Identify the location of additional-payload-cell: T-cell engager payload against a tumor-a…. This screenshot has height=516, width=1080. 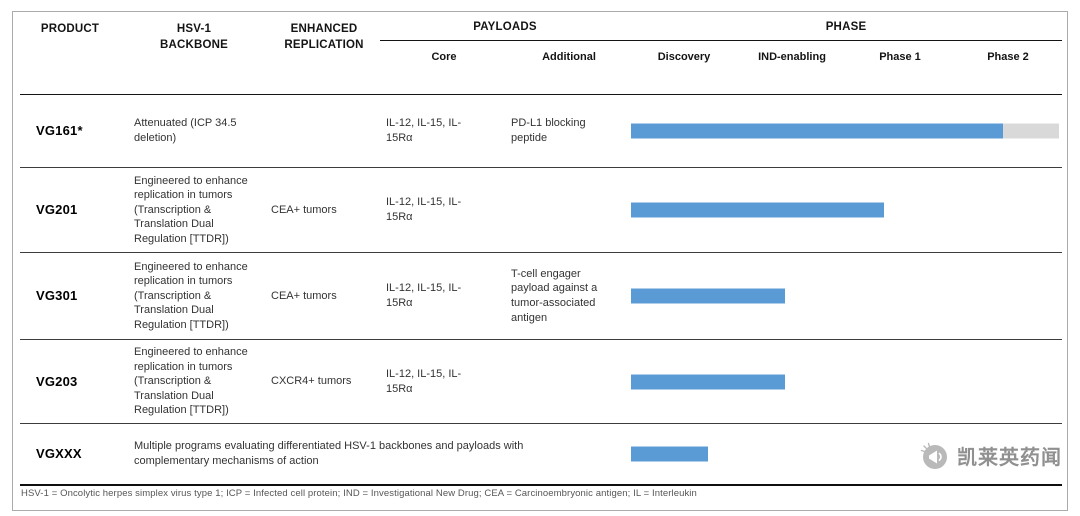
(554, 295).